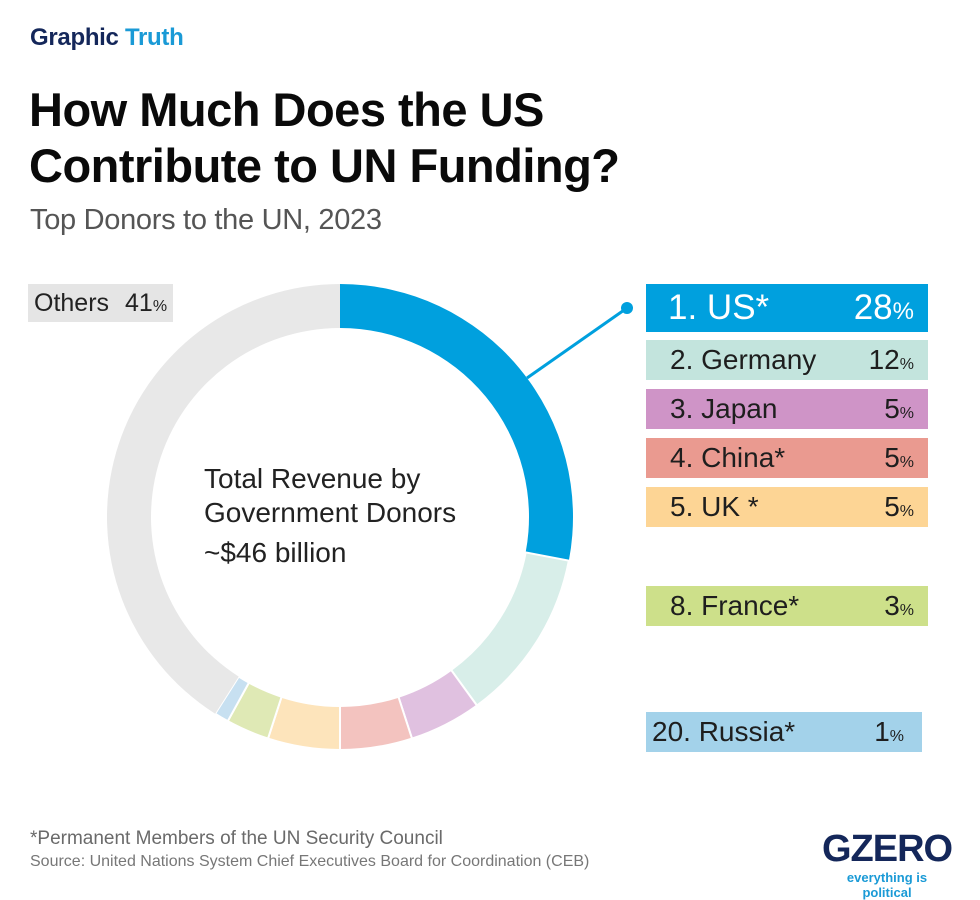 The image size is (980, 900). What do you see at coordinates (206, 220) in the screenshot?
I see `page-subtitle: Top Donors to the UN, 2023` at bounding box center [206, 220].